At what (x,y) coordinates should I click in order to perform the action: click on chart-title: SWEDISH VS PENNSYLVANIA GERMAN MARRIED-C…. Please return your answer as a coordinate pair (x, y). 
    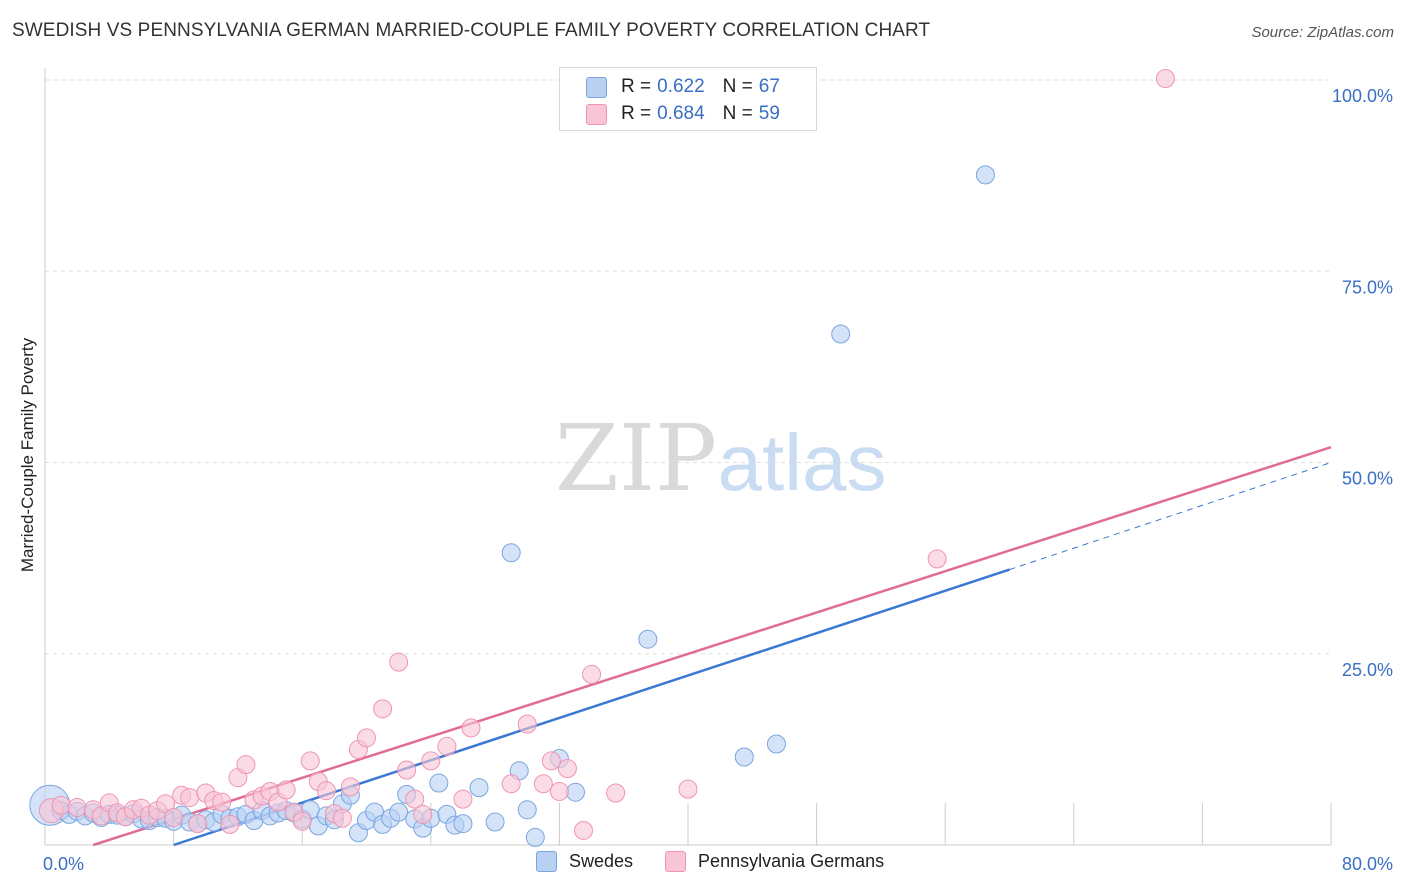
    Looking at the image, I should click on (471, 30).